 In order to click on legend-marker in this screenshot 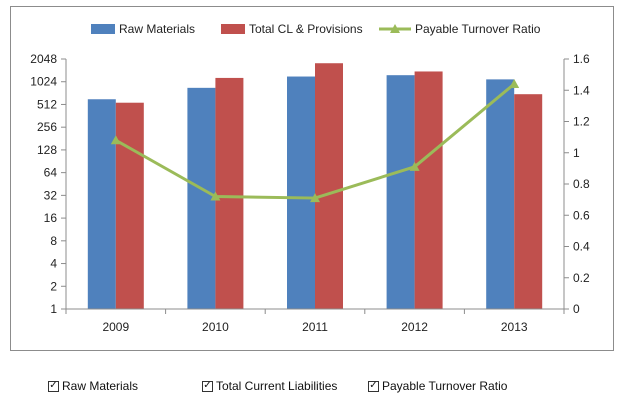, I will do `click(395, 28)`.